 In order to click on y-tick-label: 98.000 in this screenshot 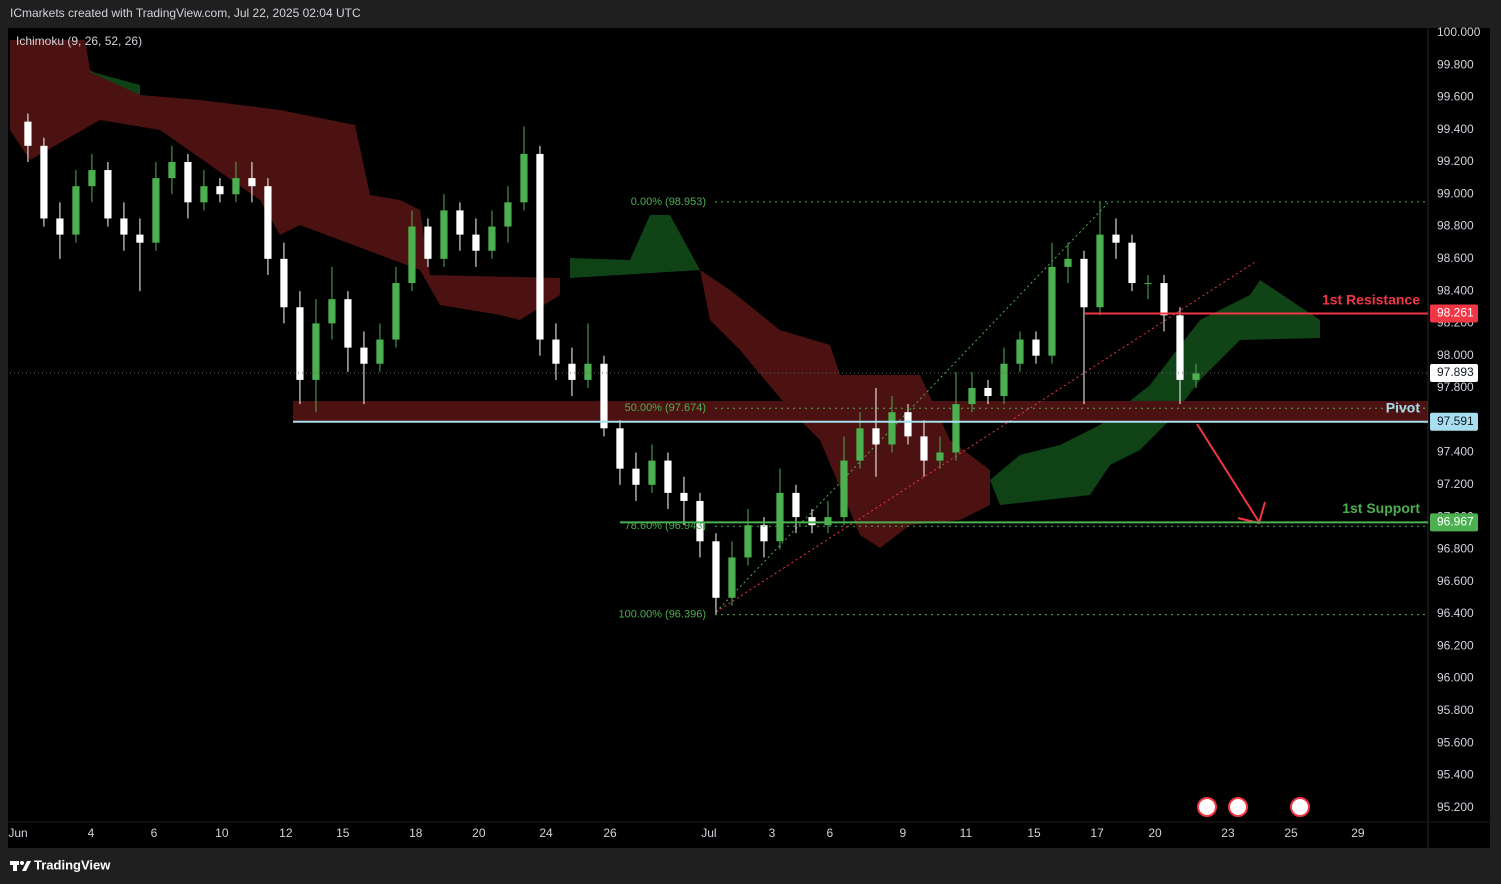, I will do `click(1455, 355)`.